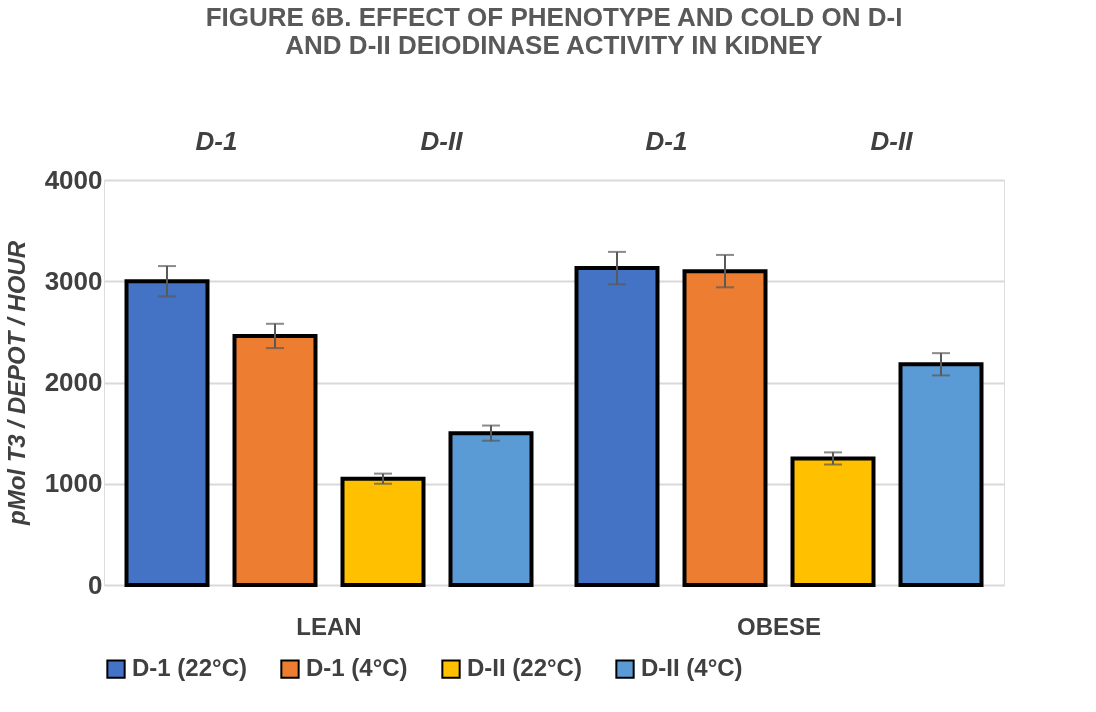 This screenshot has width=1096, height=712. Describe the element at coordinates (73, 179) in the screenshot. I see `y-tick-label: 4000` at that location.